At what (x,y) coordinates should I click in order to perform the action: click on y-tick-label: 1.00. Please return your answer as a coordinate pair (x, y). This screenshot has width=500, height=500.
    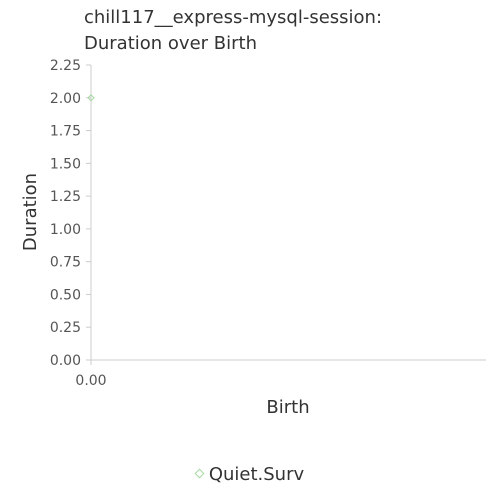
    Looking at the image, I should click on (65, 230).